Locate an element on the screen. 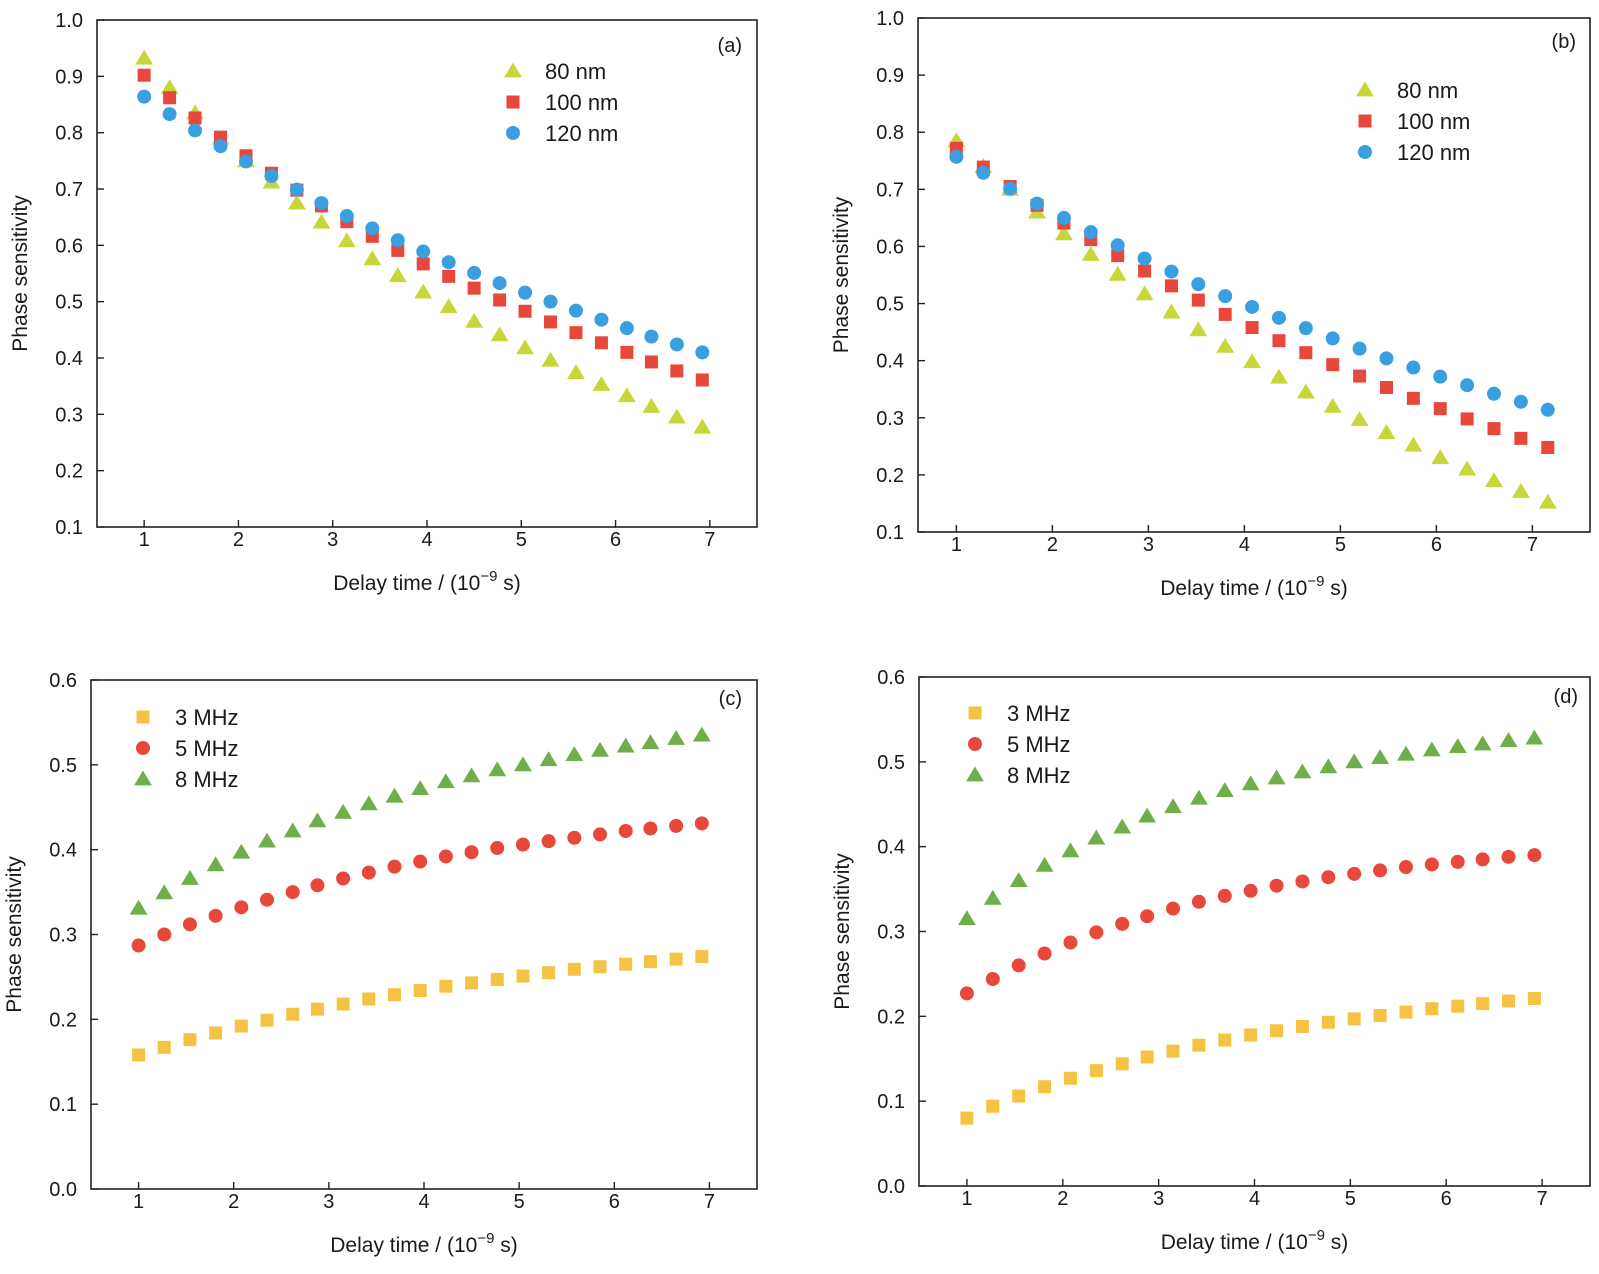 Image resolution: width=1599 pixels, height=1274 pixels. legend: 80 nm 100 nm 120 nm is located at coordinates (1413, 121).